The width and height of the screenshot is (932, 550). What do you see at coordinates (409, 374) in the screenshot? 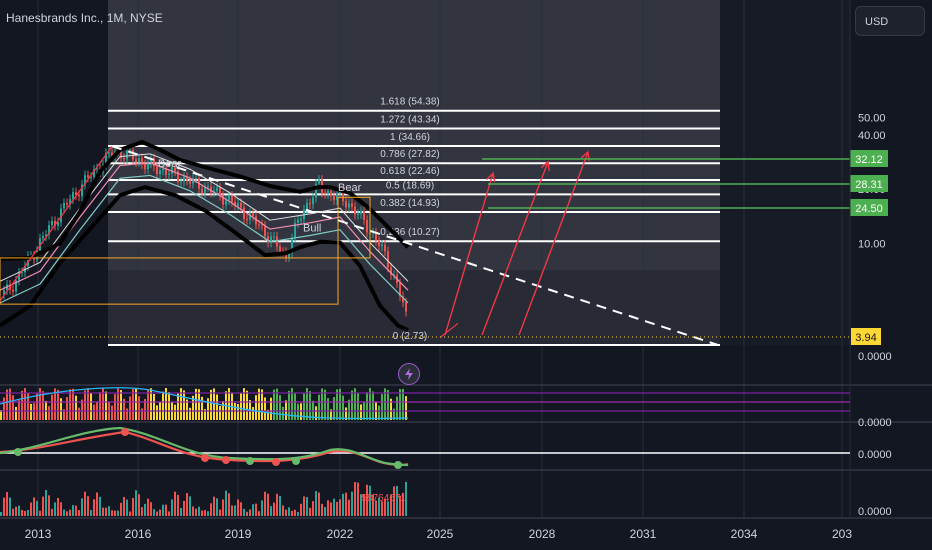
I see `alert-bolt-button` at bounding box center [409, 374].